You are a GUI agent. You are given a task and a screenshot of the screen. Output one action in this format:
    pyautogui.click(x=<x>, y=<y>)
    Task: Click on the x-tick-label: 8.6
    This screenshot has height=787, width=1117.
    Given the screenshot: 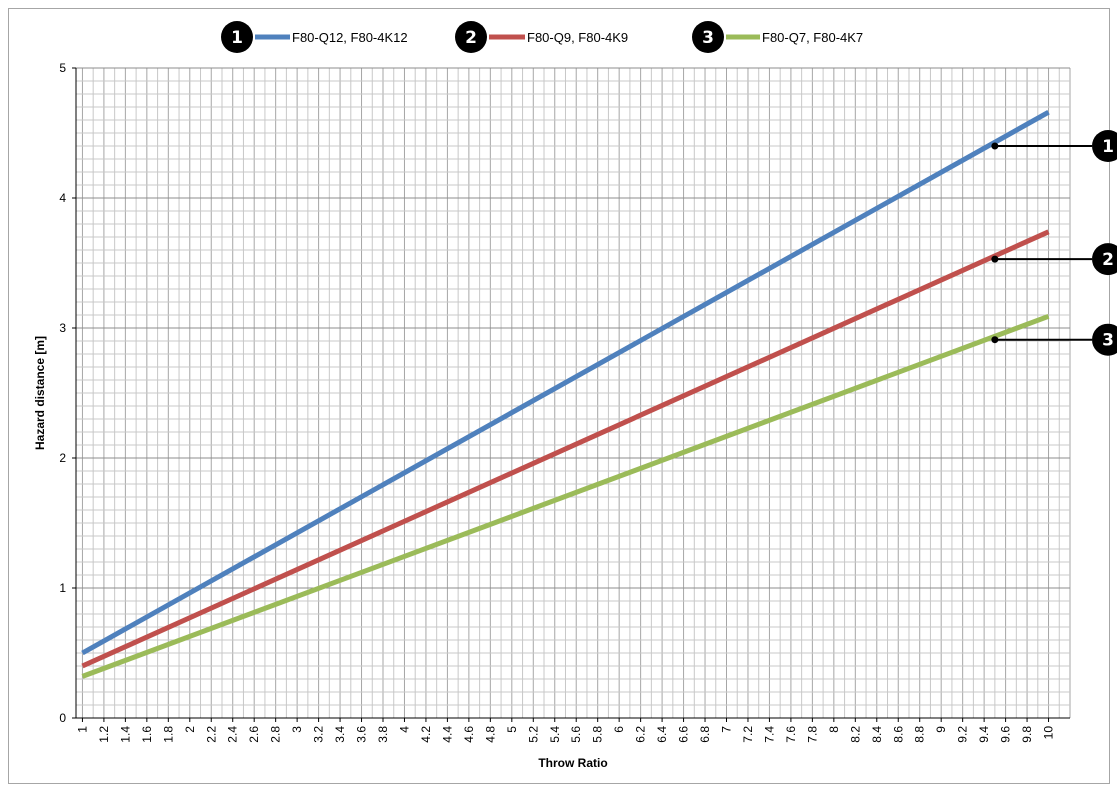 What is the action you would take?
    pyautogui.click(x=898, y=734)
    